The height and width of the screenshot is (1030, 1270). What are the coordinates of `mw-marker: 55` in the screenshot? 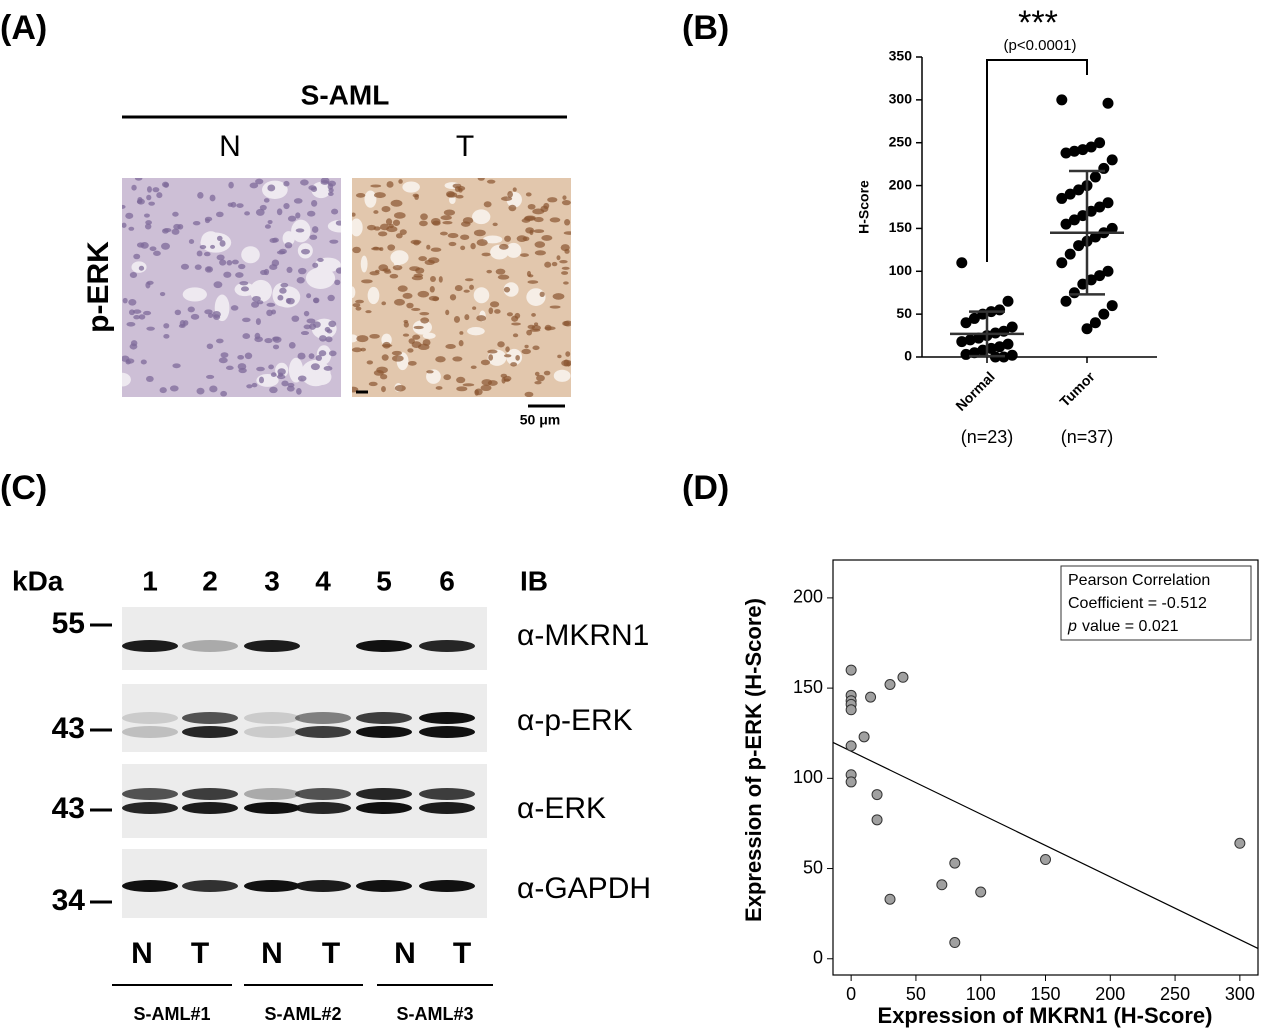 It's located at (68, 623).